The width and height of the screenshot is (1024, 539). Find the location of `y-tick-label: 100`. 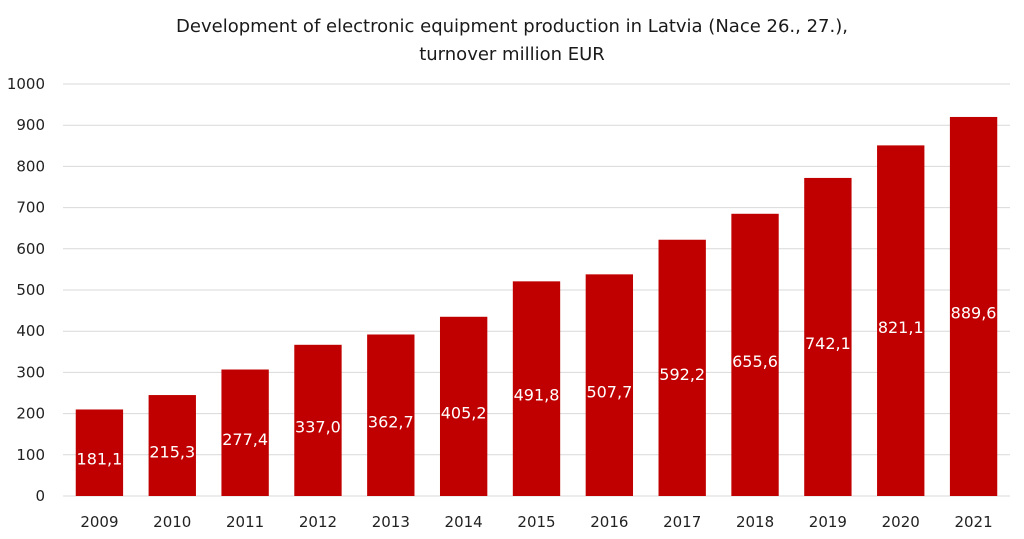

y-tick-label: 100 is located at coordinates (30, 455).